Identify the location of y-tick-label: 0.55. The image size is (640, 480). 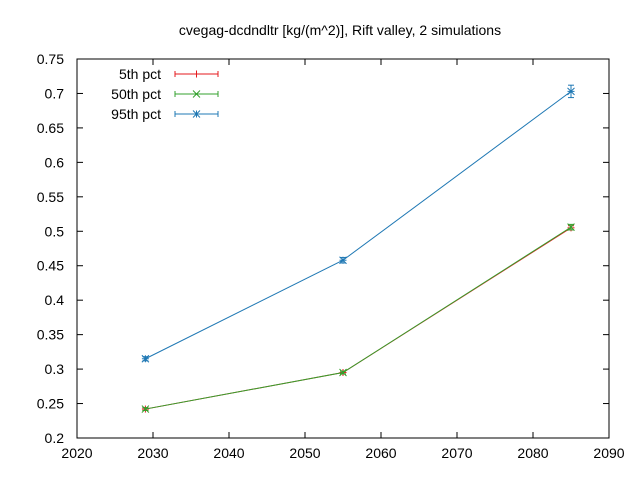
(50, 197).